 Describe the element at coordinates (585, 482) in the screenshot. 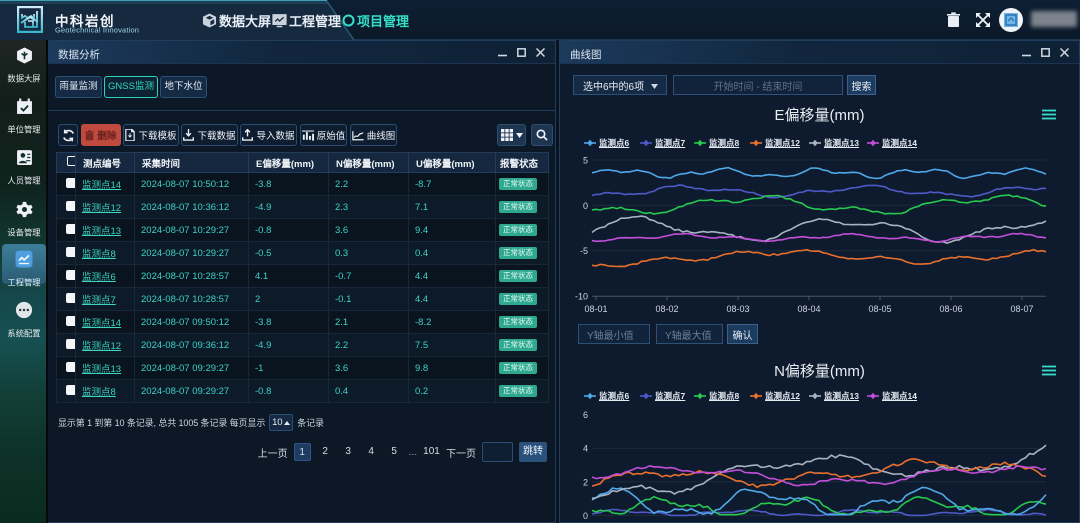

I see `svg-text: 2` at that location.